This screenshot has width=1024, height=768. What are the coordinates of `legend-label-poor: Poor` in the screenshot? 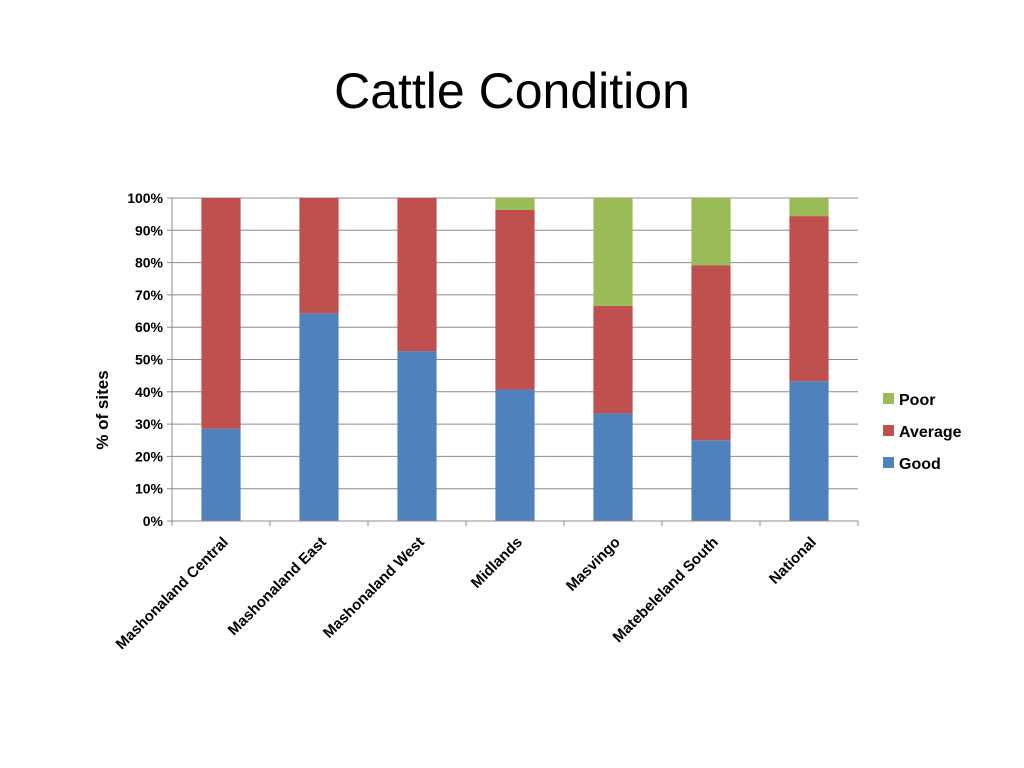 It's located at (917, 400).